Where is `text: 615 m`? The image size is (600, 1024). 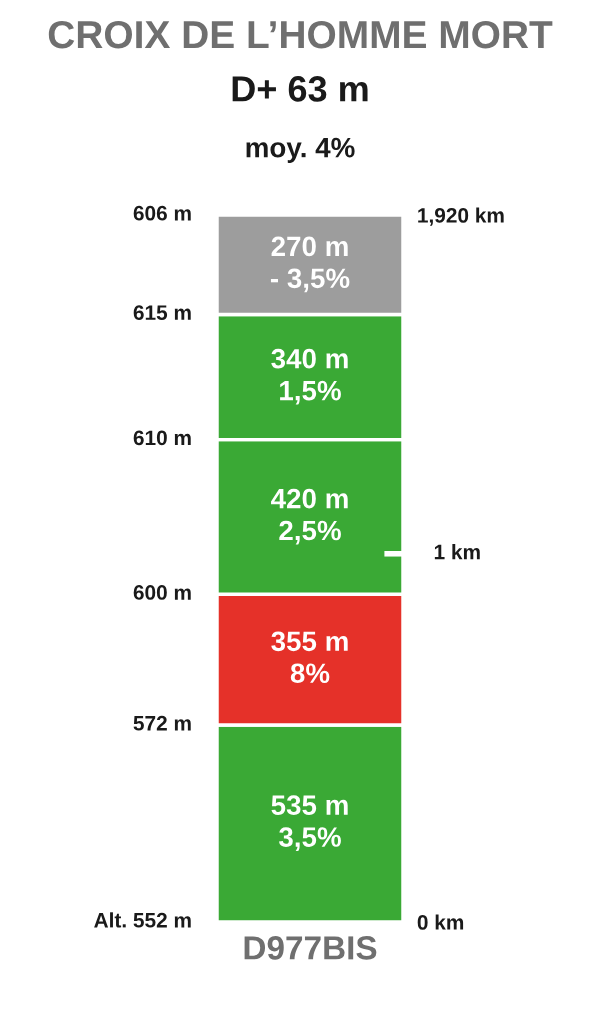 text: 615 m is located at coordinates (162, 313).